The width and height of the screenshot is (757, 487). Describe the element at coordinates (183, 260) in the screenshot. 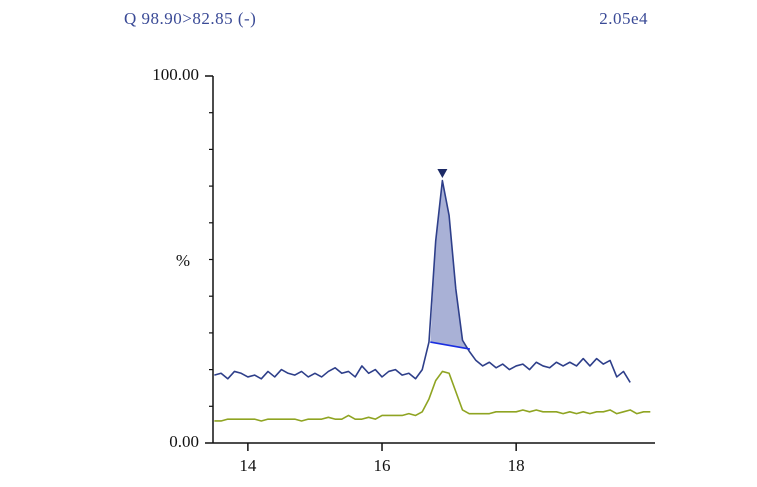

I see `y-axis-label: %` at that location.